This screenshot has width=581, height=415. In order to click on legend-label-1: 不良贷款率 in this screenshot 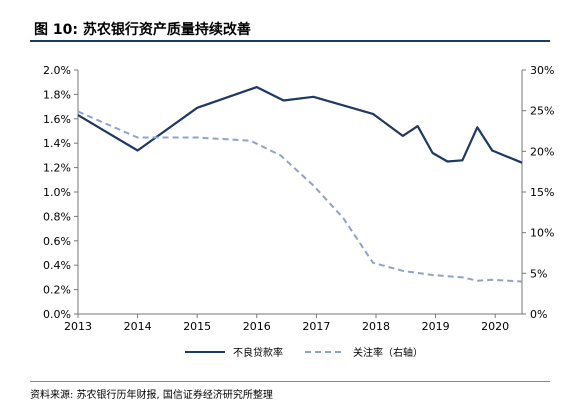, I will do `click(258, 352)`.